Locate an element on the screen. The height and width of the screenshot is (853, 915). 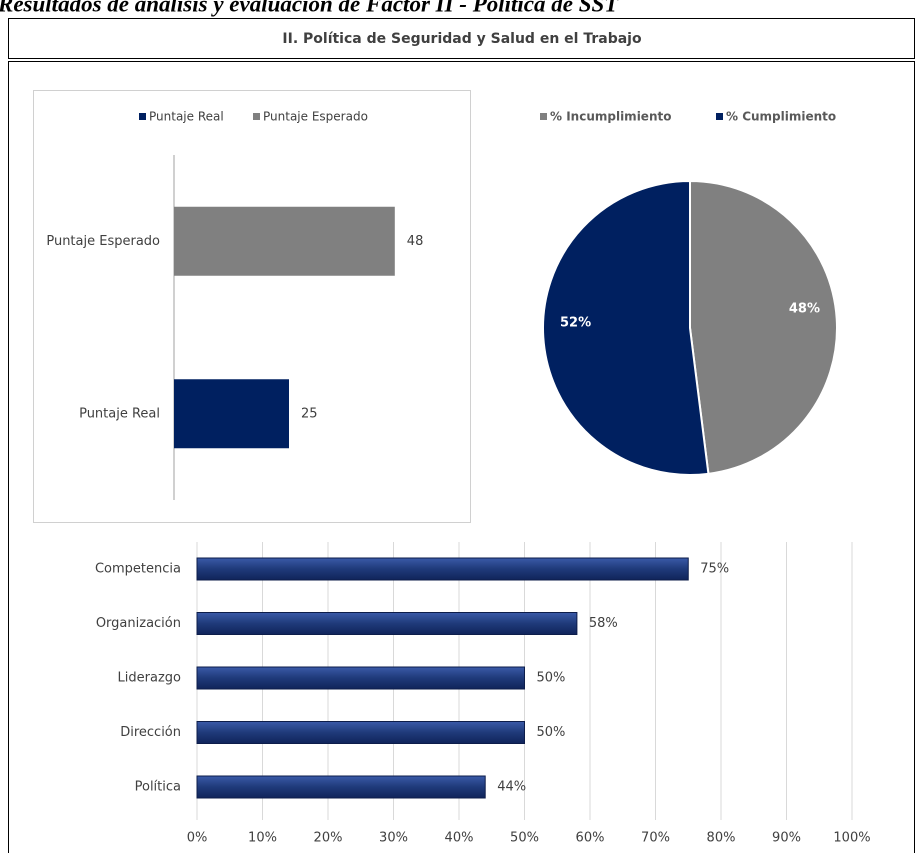
x-tick-label: 20% is located at coordinates (328, 838).